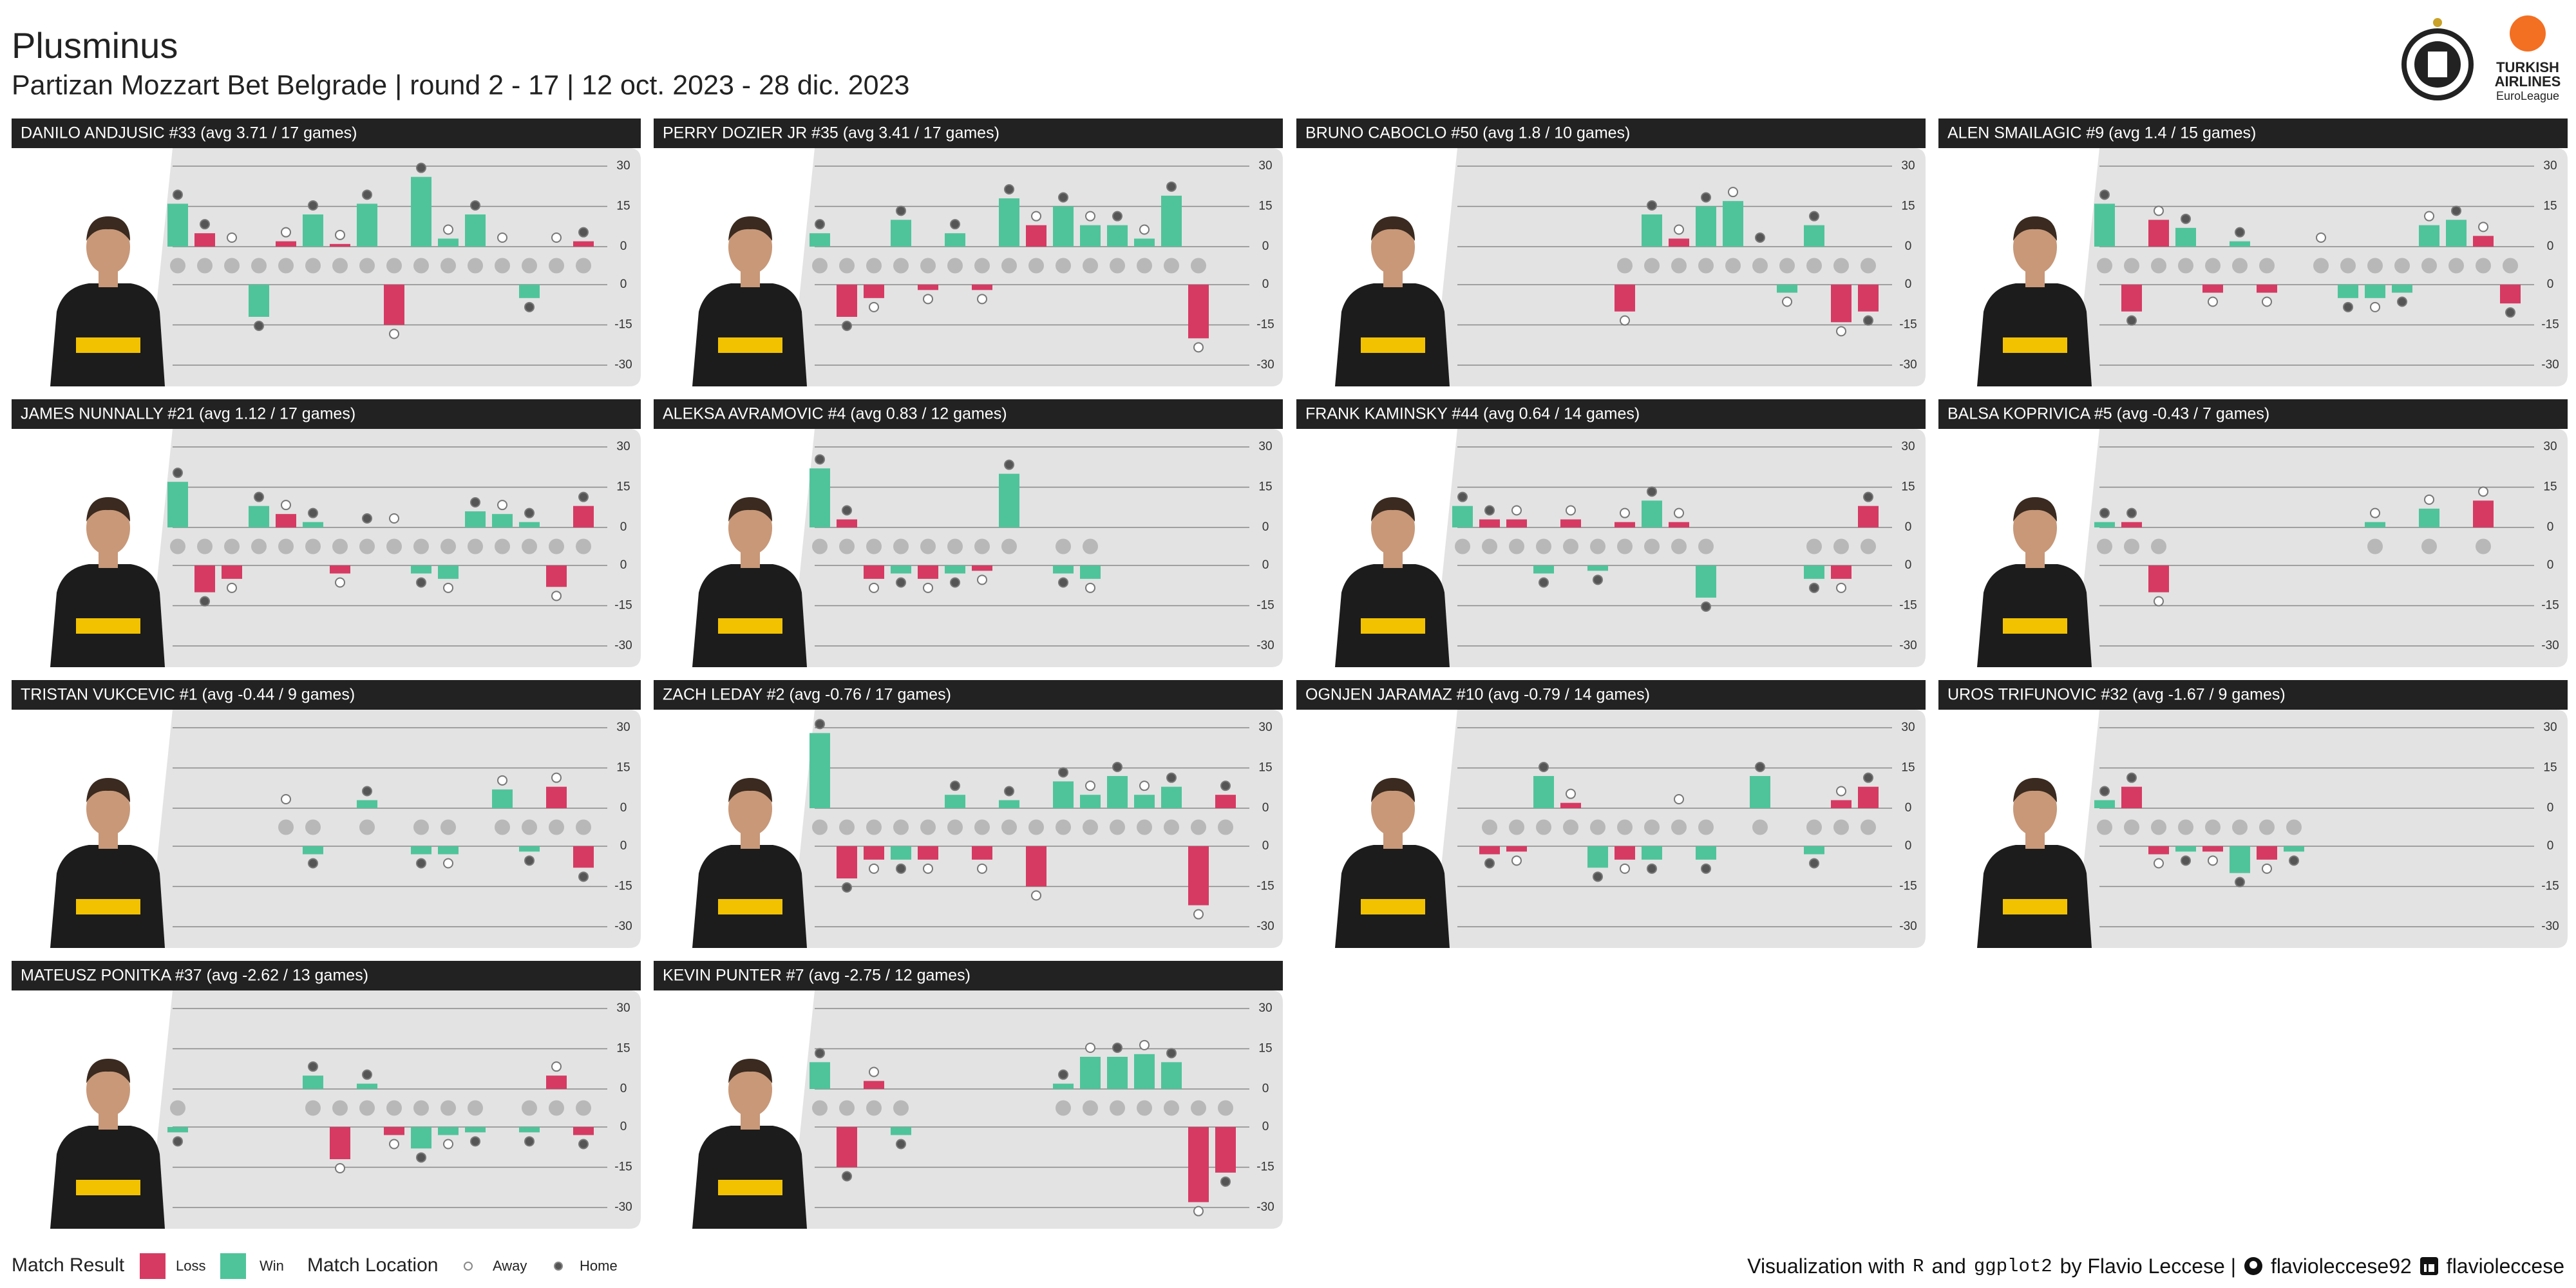 This screenshot has width=2576, height=1288. What do you see at coordinates (1908, 645) in the screenshot?
I see `y-tick-label: -30` at bounding box center [1908, 645].